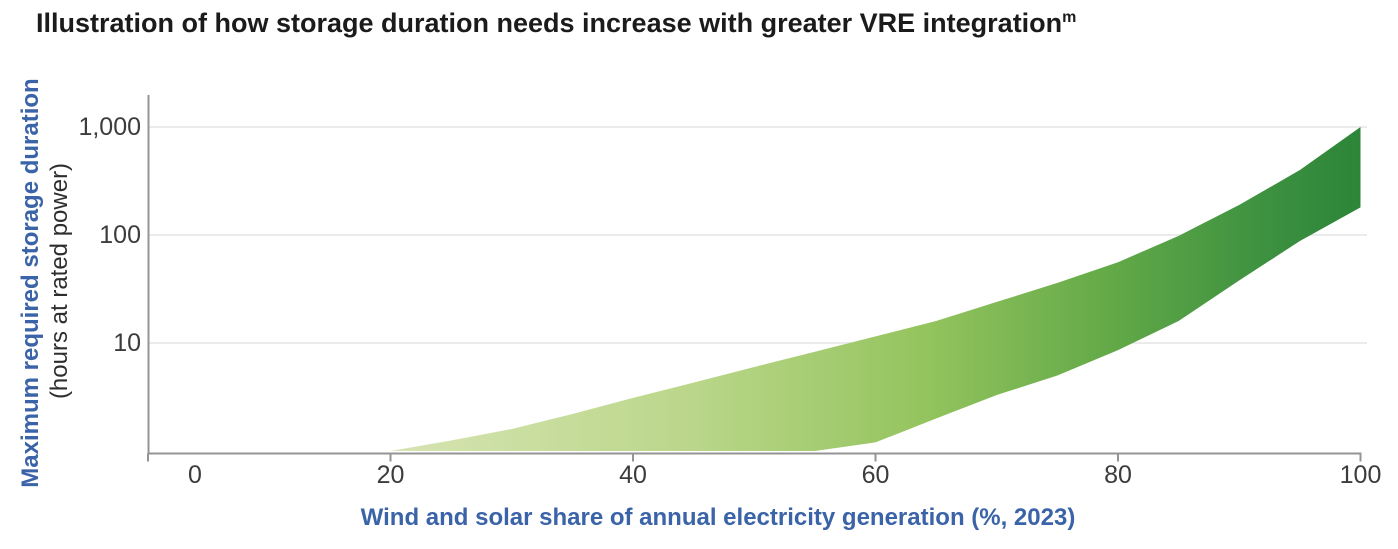 This screenshot has height=549, width=1398. What do you see at coordinates (30, 283) in the screenshot?
I see `y-axis-title: Maximum required storage duration` at bounding box center [30, 283].